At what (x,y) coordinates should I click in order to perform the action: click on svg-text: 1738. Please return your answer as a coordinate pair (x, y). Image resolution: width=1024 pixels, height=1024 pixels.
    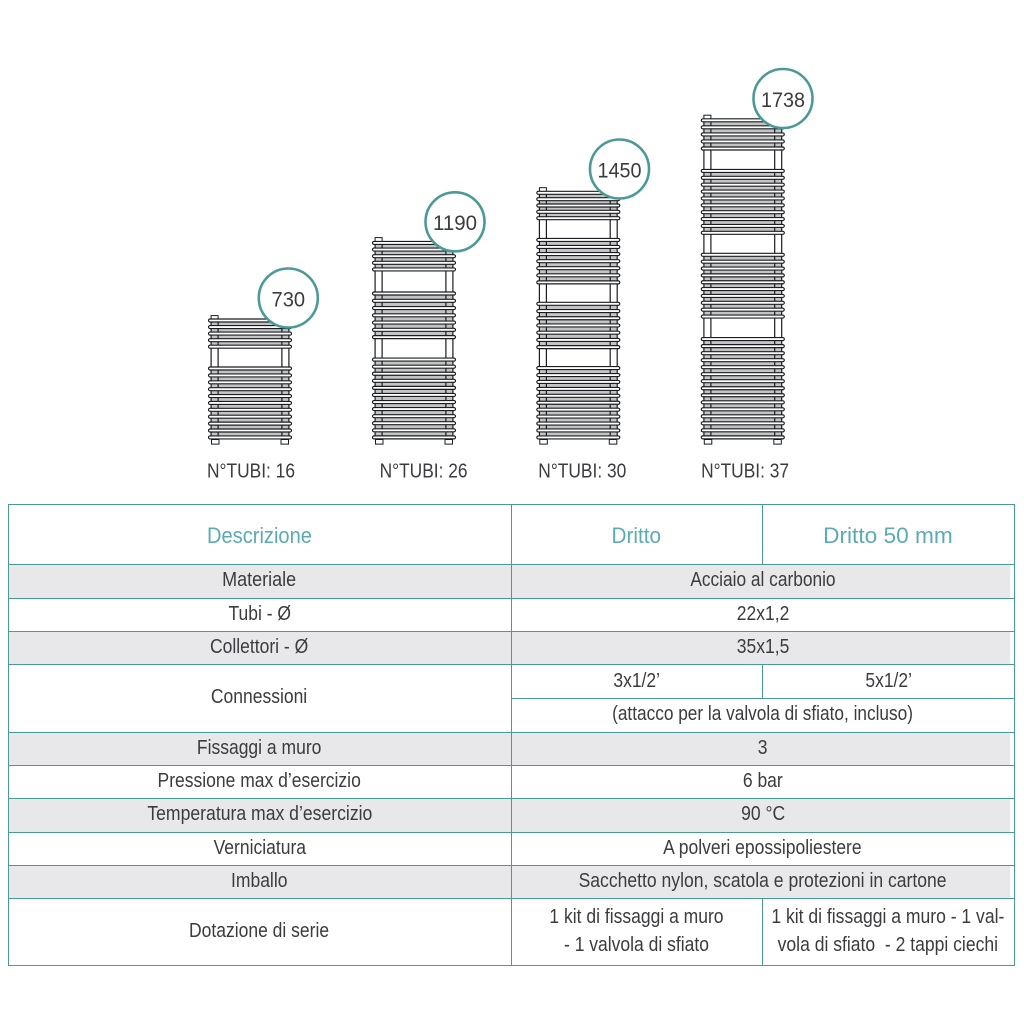
    Looking at the image, I should click on (783, 100).